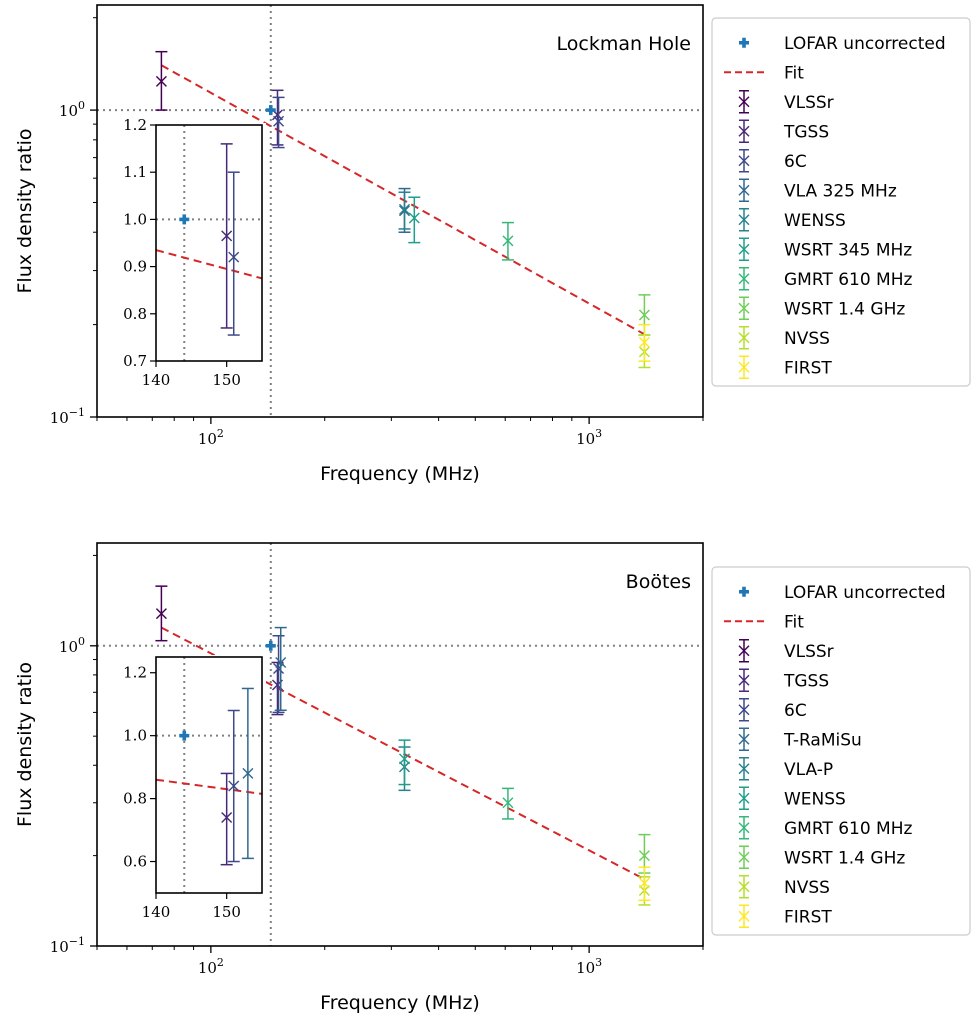 This screenshot has width=971, height=1018. What do you see at coordinates (226, 380) in the screenshot?
I see `inset-x-tick-label-1: 150` at bounding box center [226, 380].